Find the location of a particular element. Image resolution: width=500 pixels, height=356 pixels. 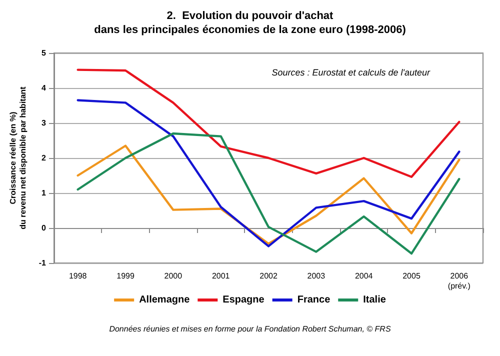

y-tick-label: 5 is located at coordinates (44, 53).